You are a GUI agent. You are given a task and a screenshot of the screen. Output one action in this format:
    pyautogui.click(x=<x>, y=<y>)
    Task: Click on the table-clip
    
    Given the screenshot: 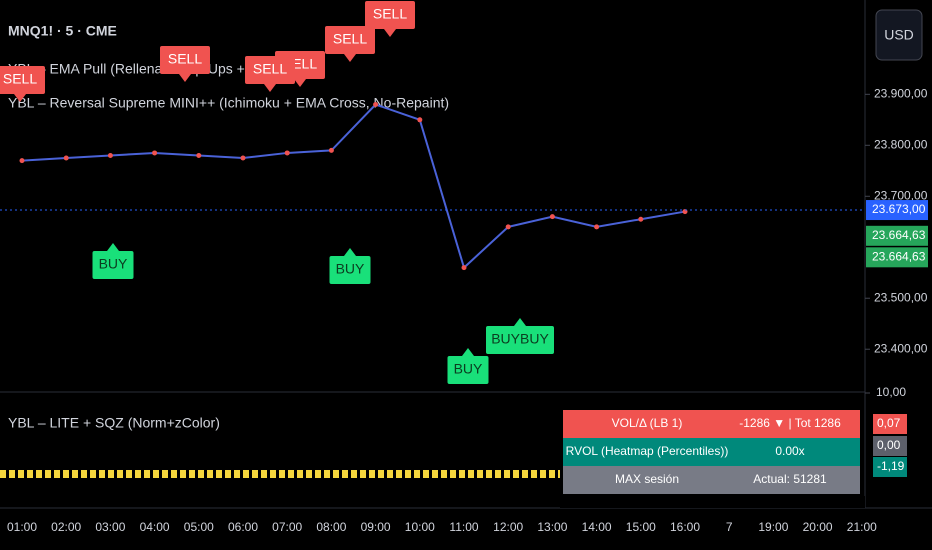 What is the action you would take?
    pyautogui.click(x=712, y=502)
    